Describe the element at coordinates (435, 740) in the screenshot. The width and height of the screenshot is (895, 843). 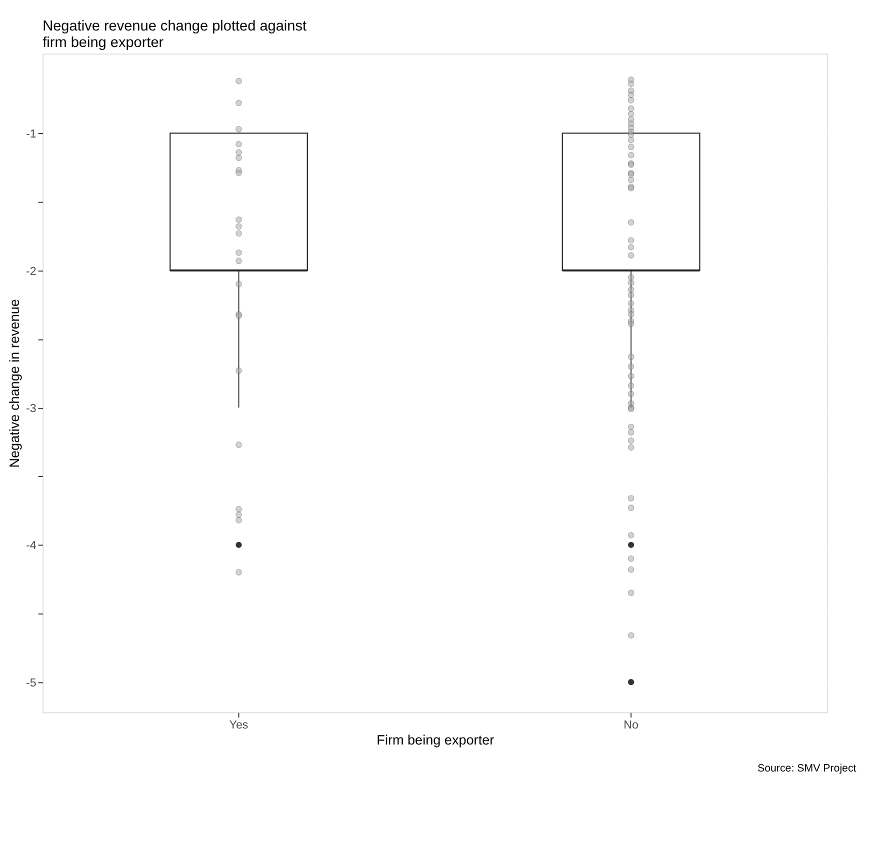
I see `x-axis-title: Firm being exporter` at that location.